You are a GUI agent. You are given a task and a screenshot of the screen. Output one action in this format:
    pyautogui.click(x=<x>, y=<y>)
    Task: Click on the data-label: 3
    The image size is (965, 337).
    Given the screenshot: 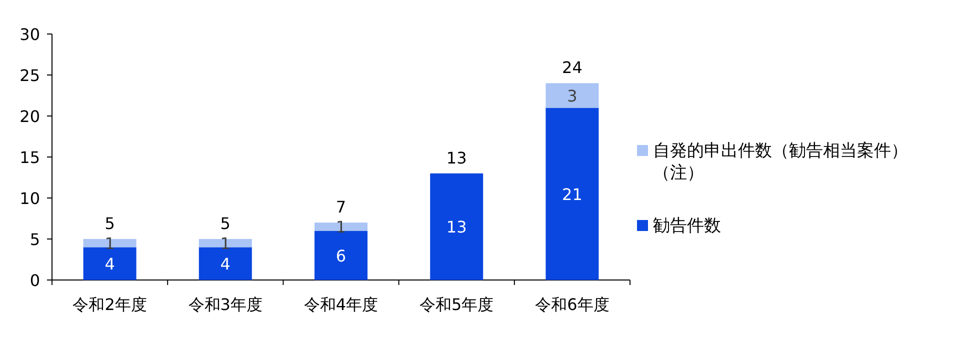 What is the action you would take?
    pyautogui.click(x=572, y=96)
    